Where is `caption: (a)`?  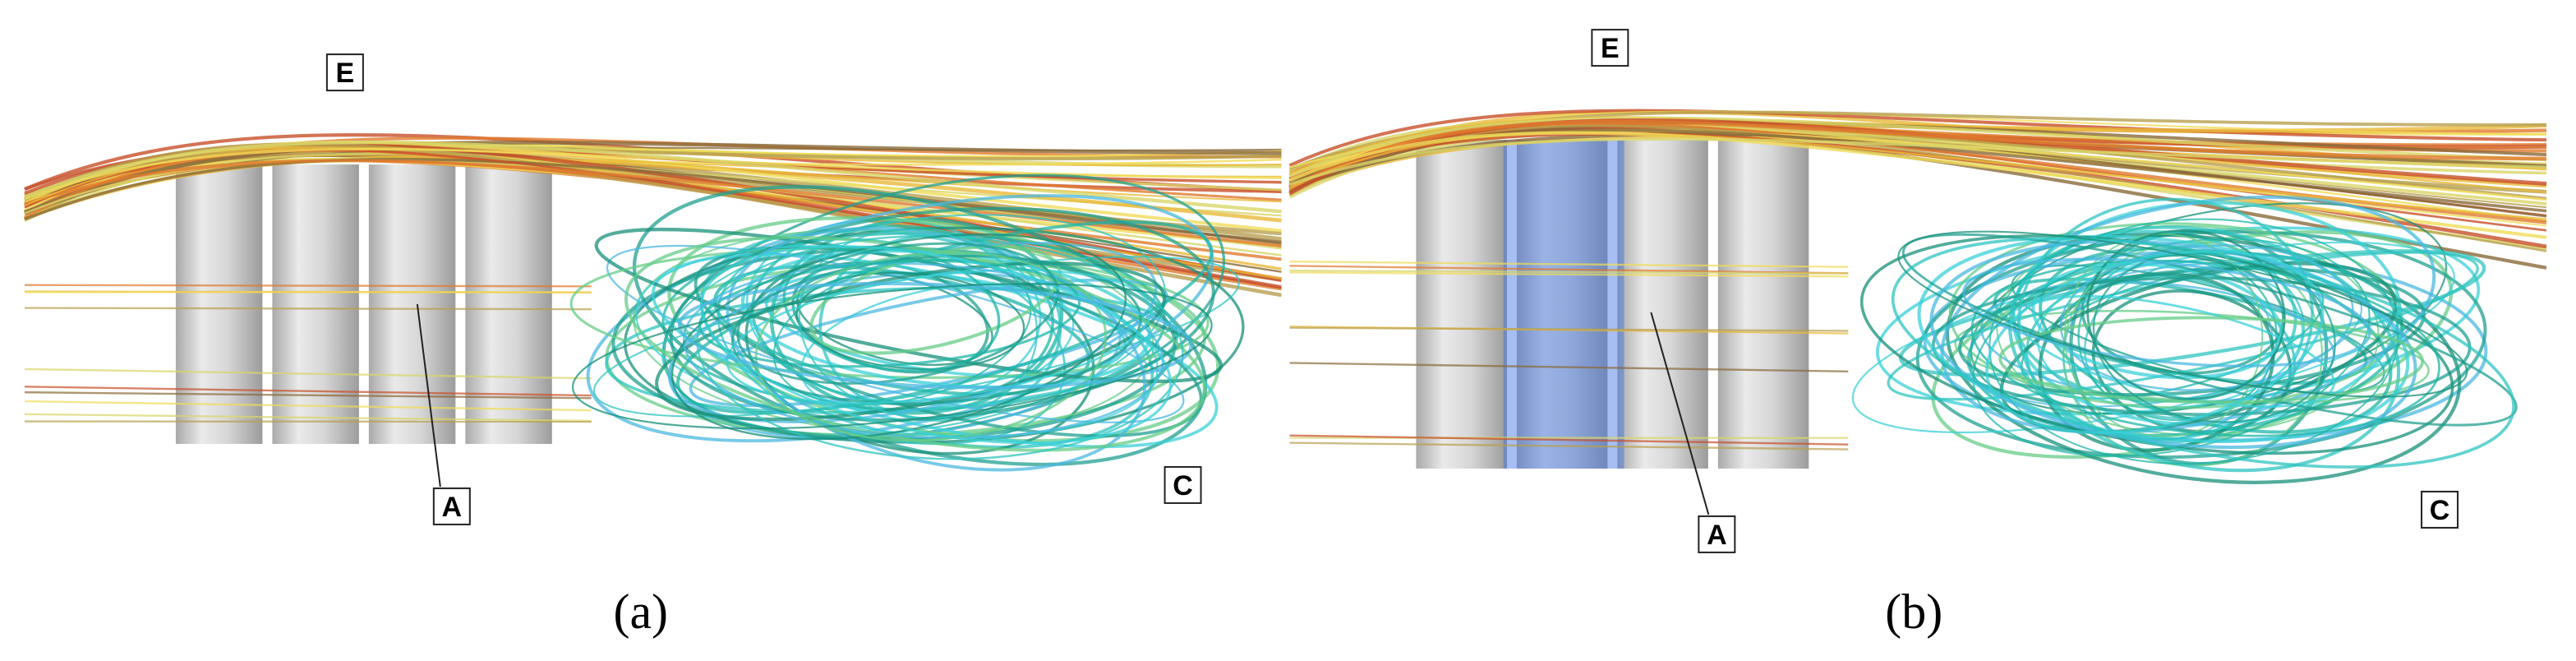 caption: (a) is located at coordinates (640, 612).